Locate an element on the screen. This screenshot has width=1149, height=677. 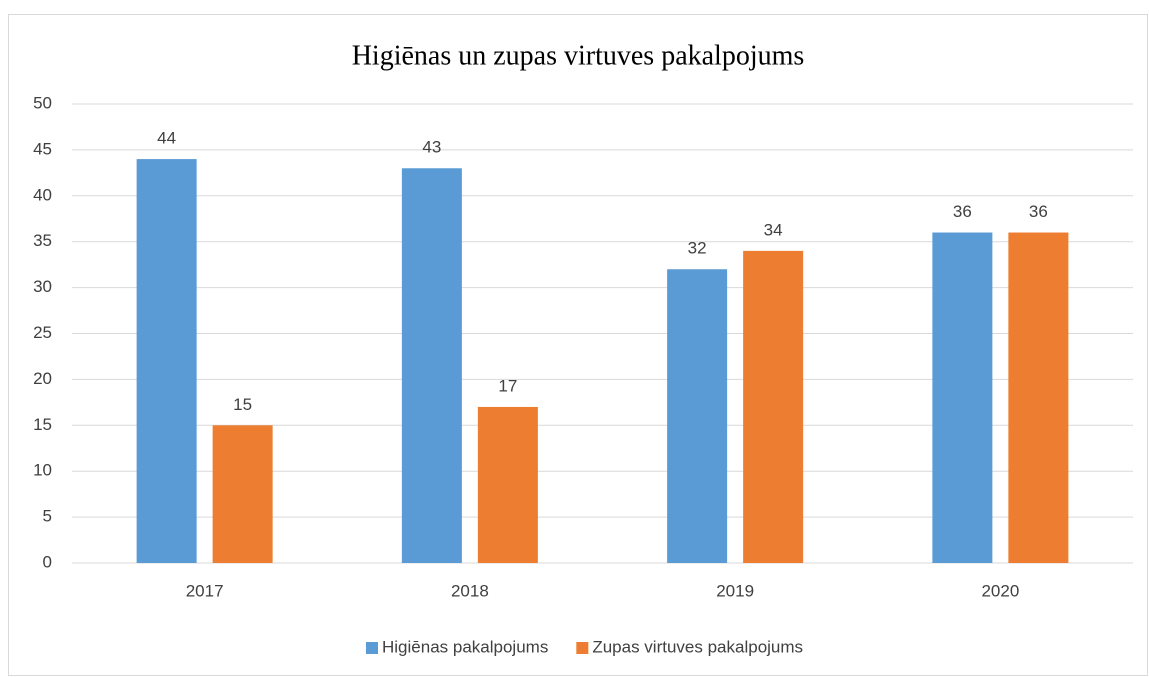
legend-label: Zupas virtuves pakalpojums is located at coordinates (697, 646).